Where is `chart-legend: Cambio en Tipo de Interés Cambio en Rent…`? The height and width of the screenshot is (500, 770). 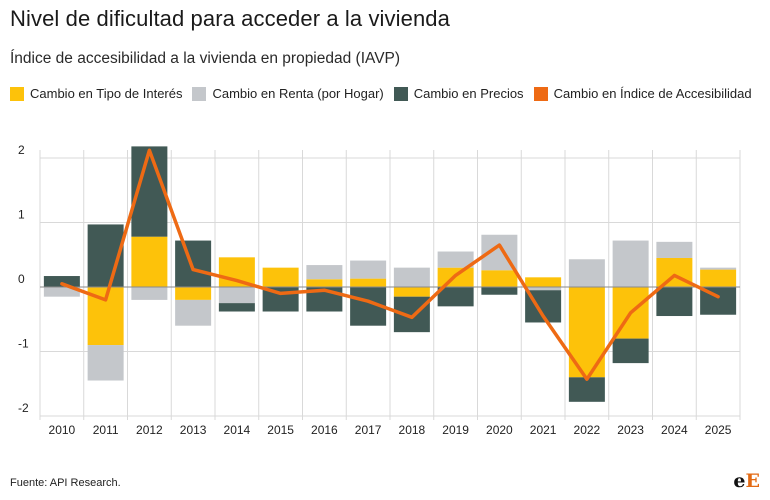
chart-legend: Cambio en Tipo de Interés Cambio en Rent… is located at coordinates (386, 93).